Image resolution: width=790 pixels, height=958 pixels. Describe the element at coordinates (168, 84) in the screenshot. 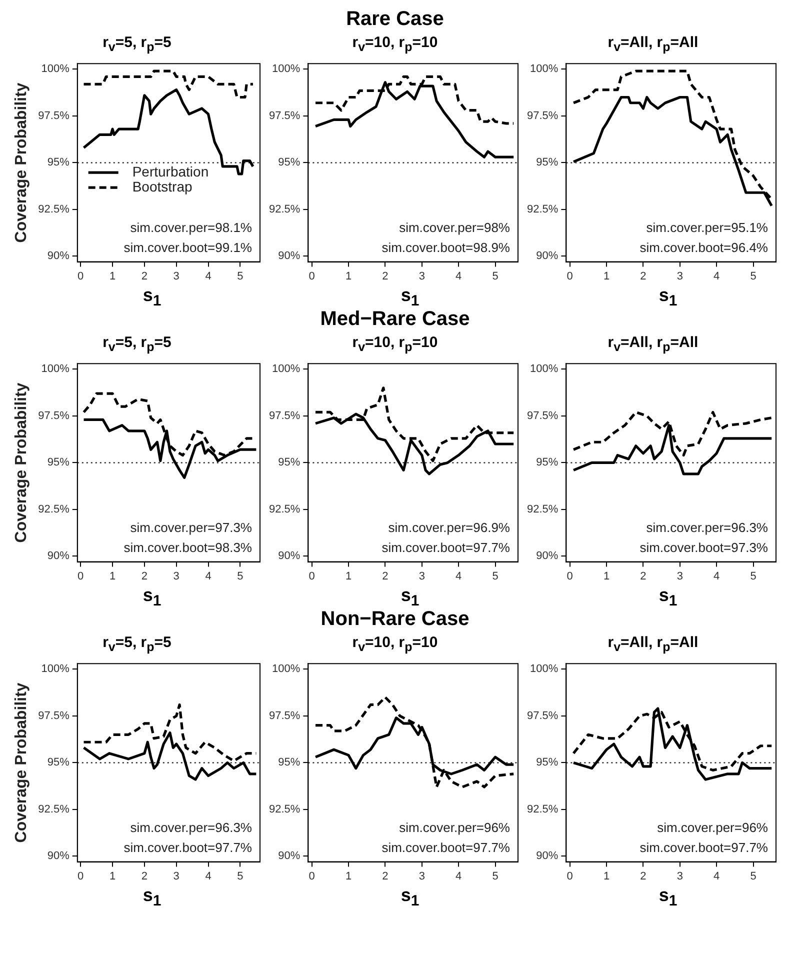

I see `line-series` at that location.